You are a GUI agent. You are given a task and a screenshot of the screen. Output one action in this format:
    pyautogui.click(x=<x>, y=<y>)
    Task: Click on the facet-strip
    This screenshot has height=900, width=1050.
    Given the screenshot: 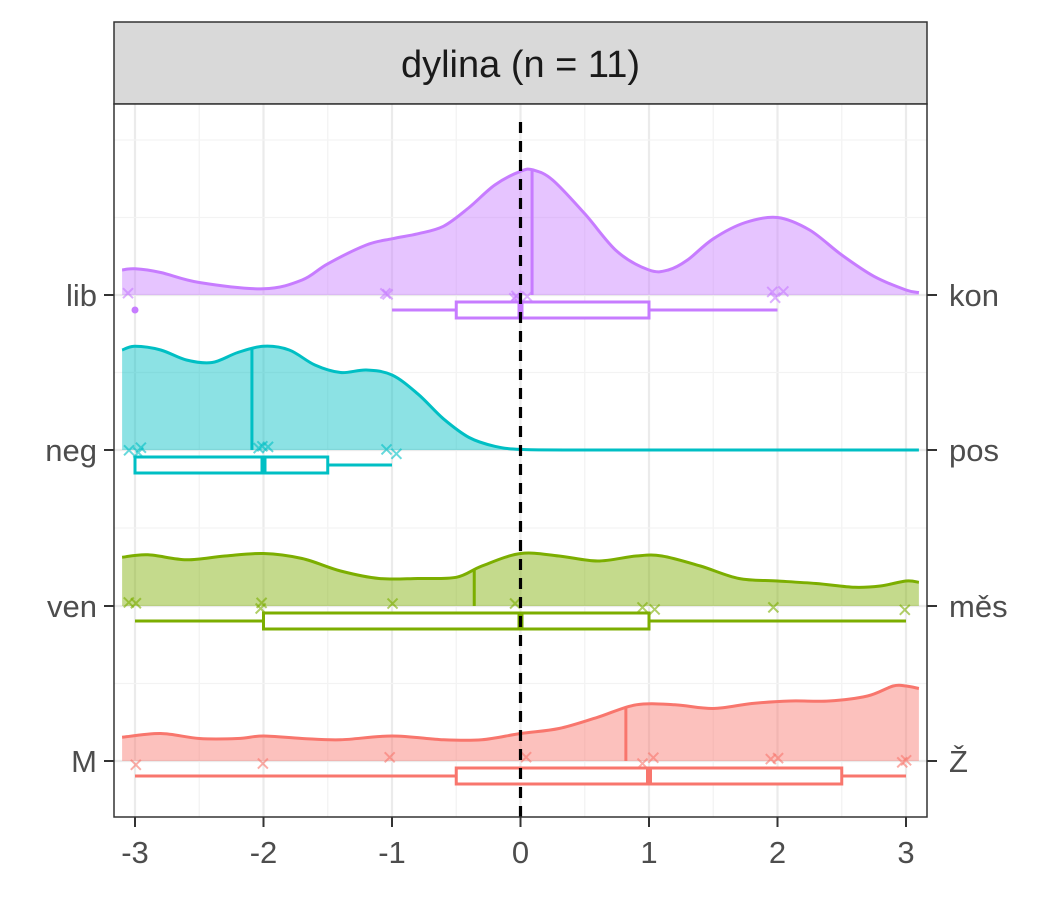 What is the action you would take?
    pyautogui.click(x=520, y=63)
    